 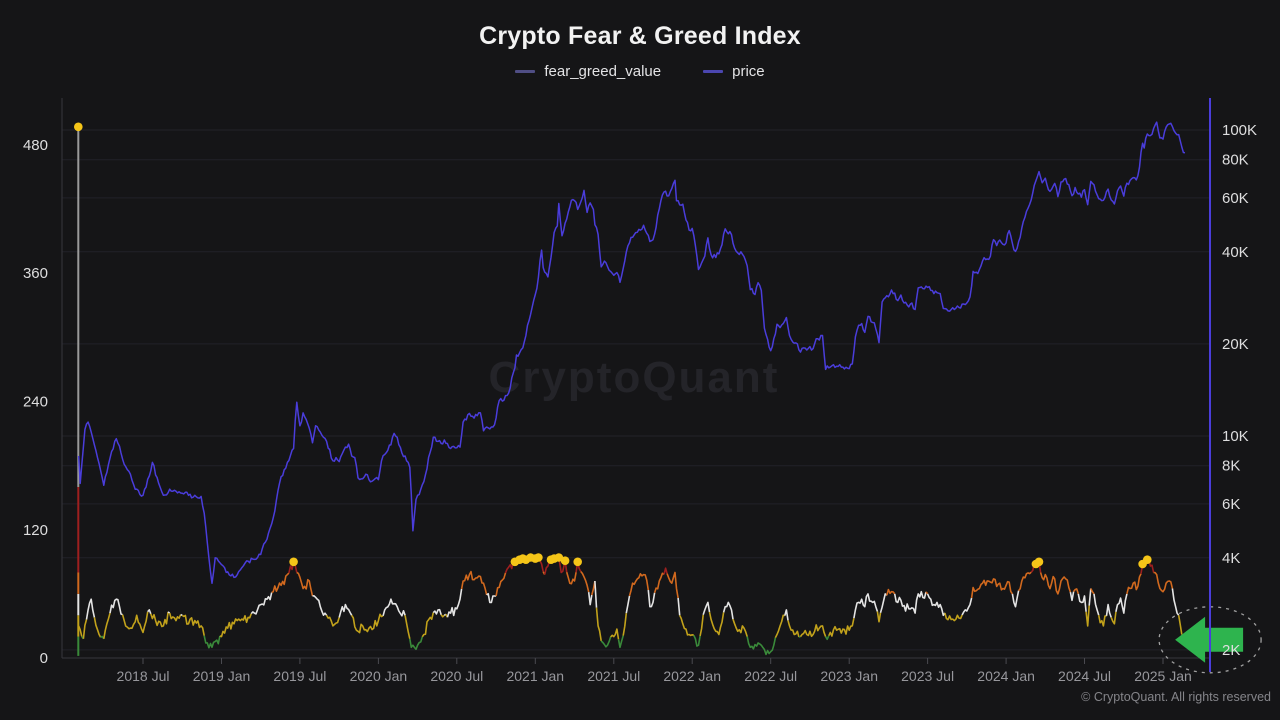 I want to click on x-axis-label: 2024 Jul, so click(x=1084, y=676).